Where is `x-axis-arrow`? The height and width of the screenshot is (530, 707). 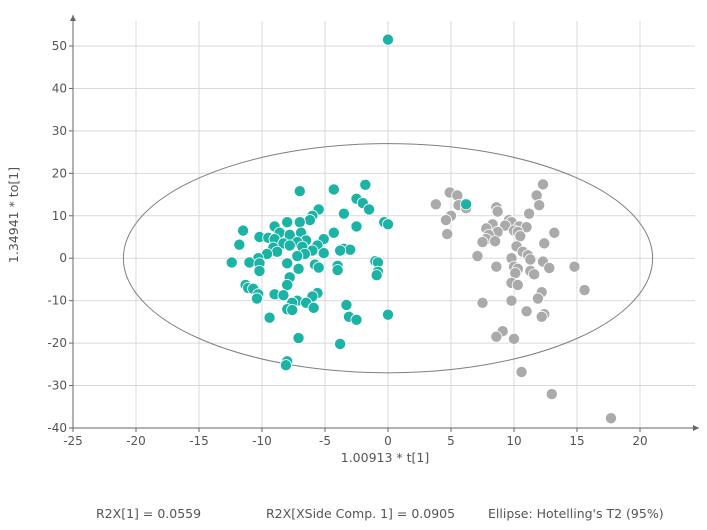 x-axis-arrow is located at coordinates (696, 428).